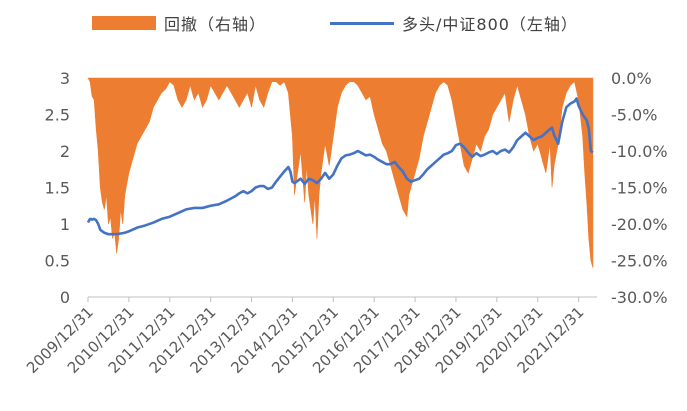 The image size is (687, 411). I want to click on legend-swatch-drawdown, so click(124, 23).